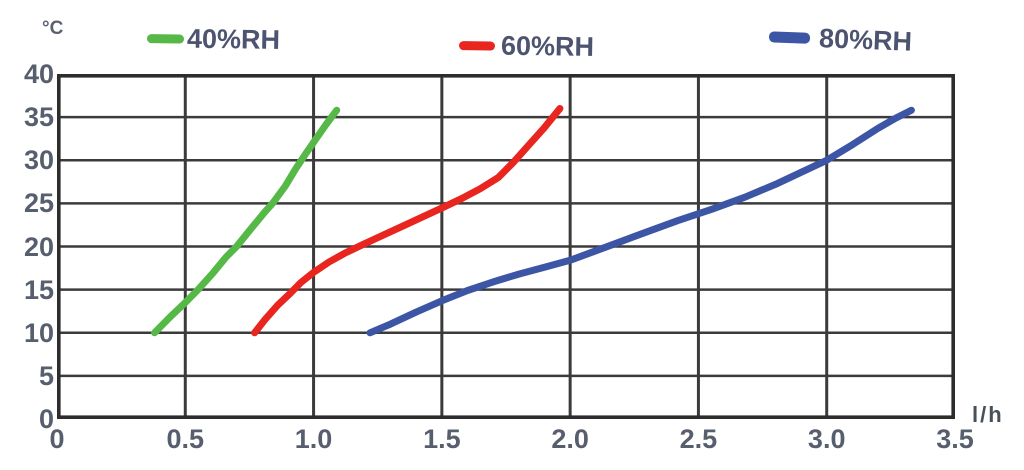 Image resolution: width=1024 pixels, height=470 pixels. I want to click on legend-item-80rh: 80%RH, so click(840, 40).